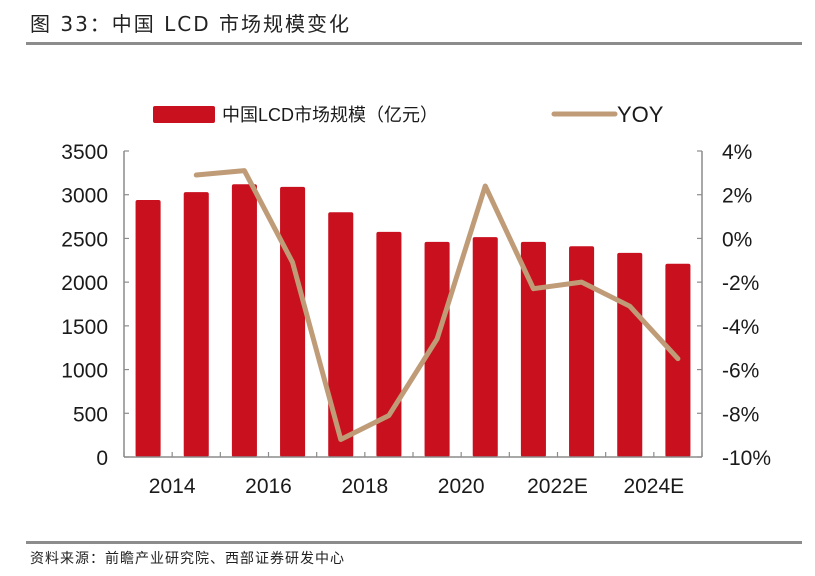 This screenshot has height=576, width=815. I want to click on figure-title: 图 33：中国 LCD 市场规模变化, so click(191, 24).